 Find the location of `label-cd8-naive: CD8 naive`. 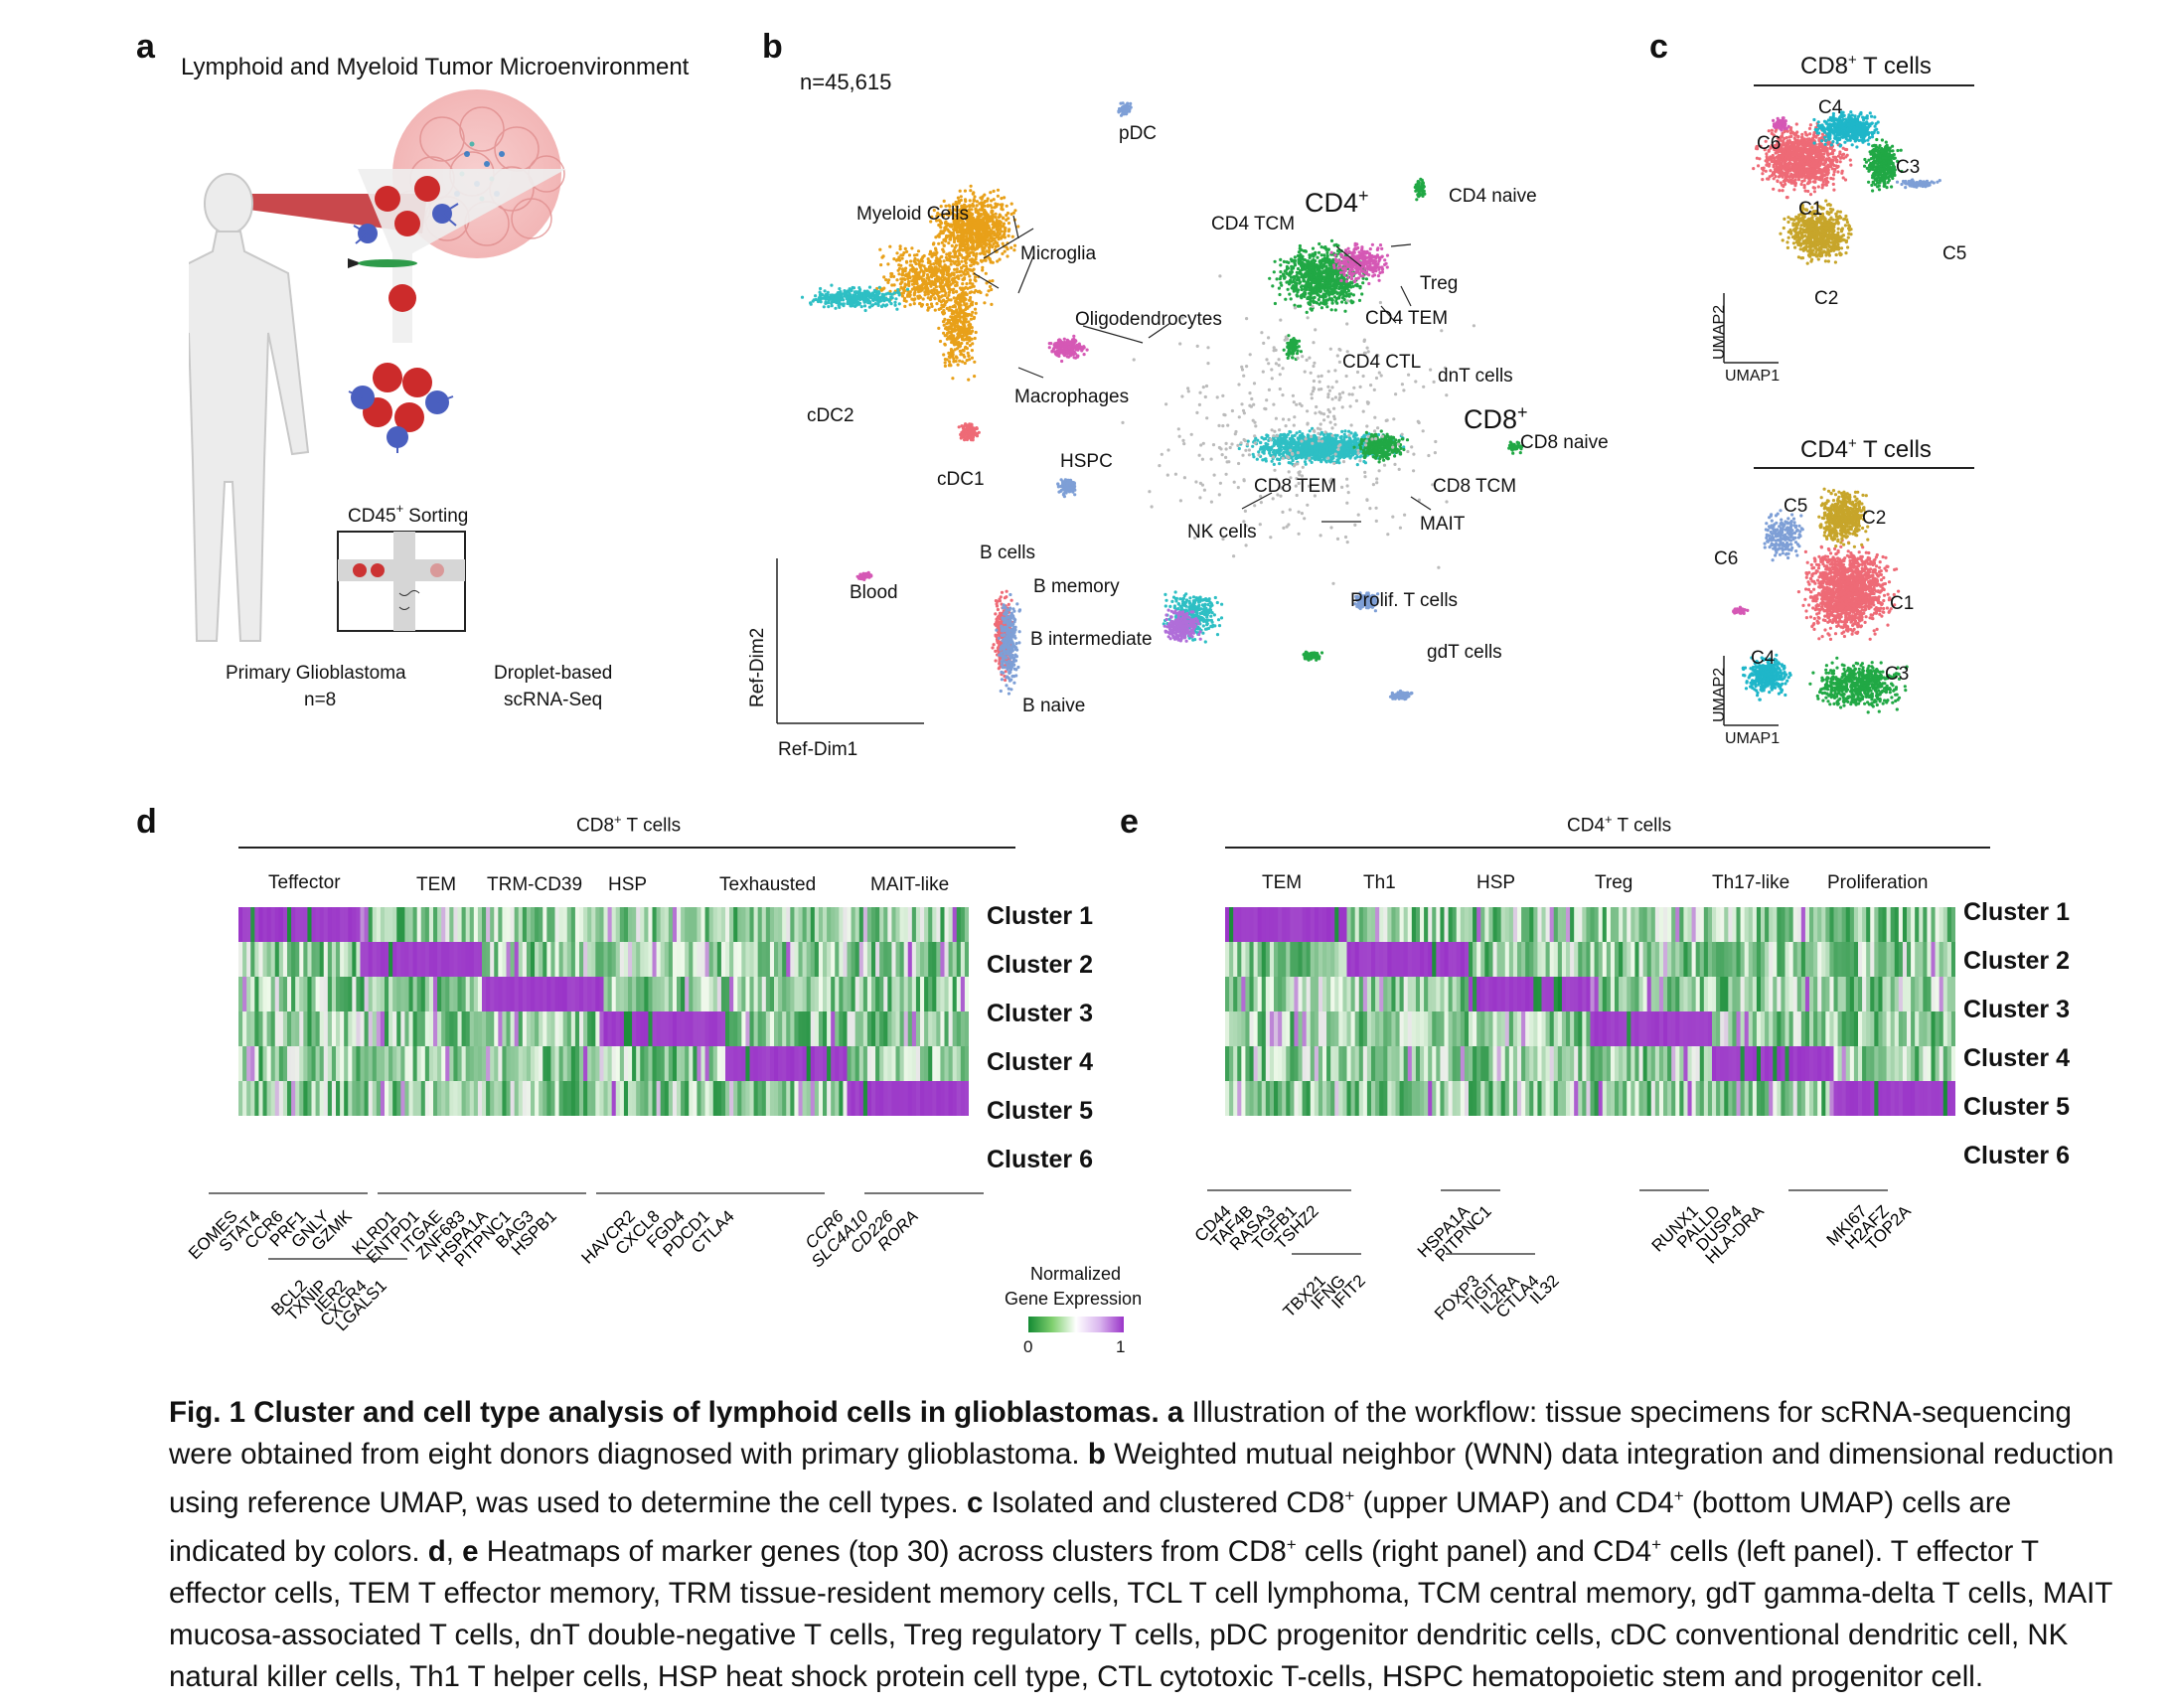

label-cd8-naive: CD8 naive is located at coordinates (1564, 442).